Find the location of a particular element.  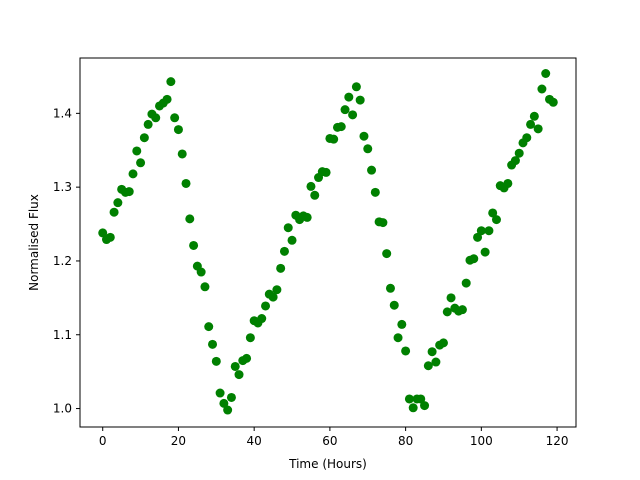

x-tick-label: 80 is located at coordinates (405, 441).